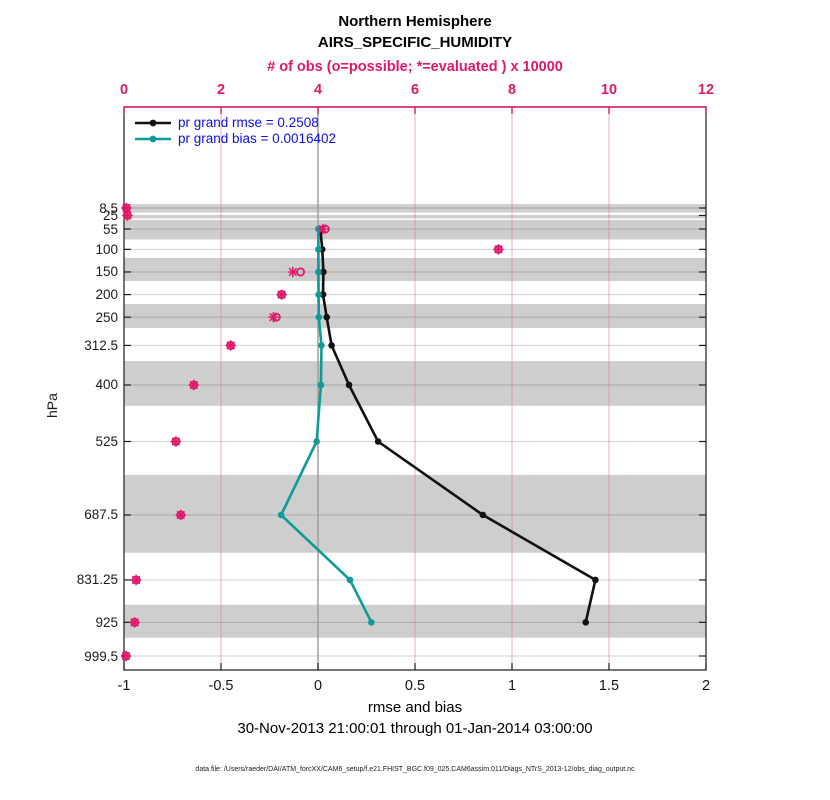  What do you see at coordinates (609, 90) in the screenshot?
I see `top-tick-label: 10` at bounding box center [609, 90].